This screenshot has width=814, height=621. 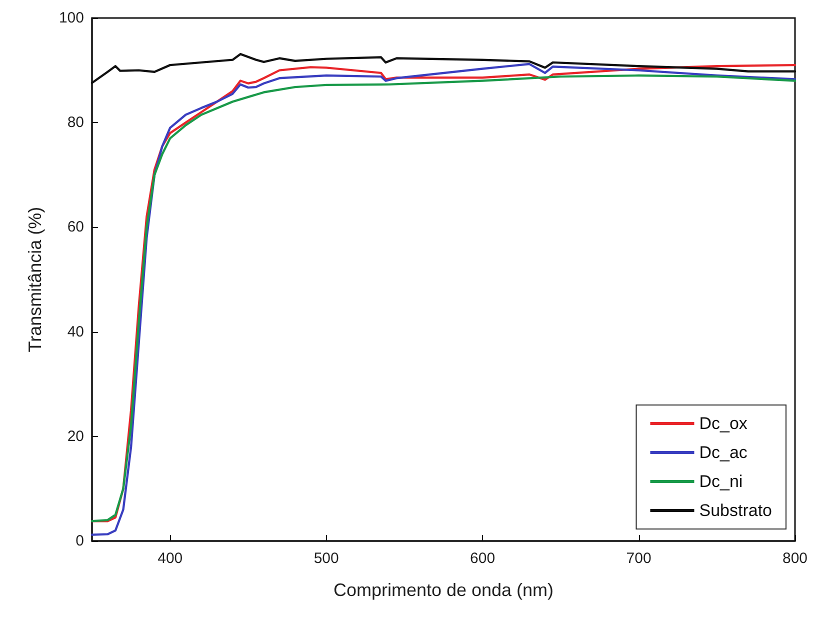 I want to click on y-tick-label: 20, so click(x=75, y=436).